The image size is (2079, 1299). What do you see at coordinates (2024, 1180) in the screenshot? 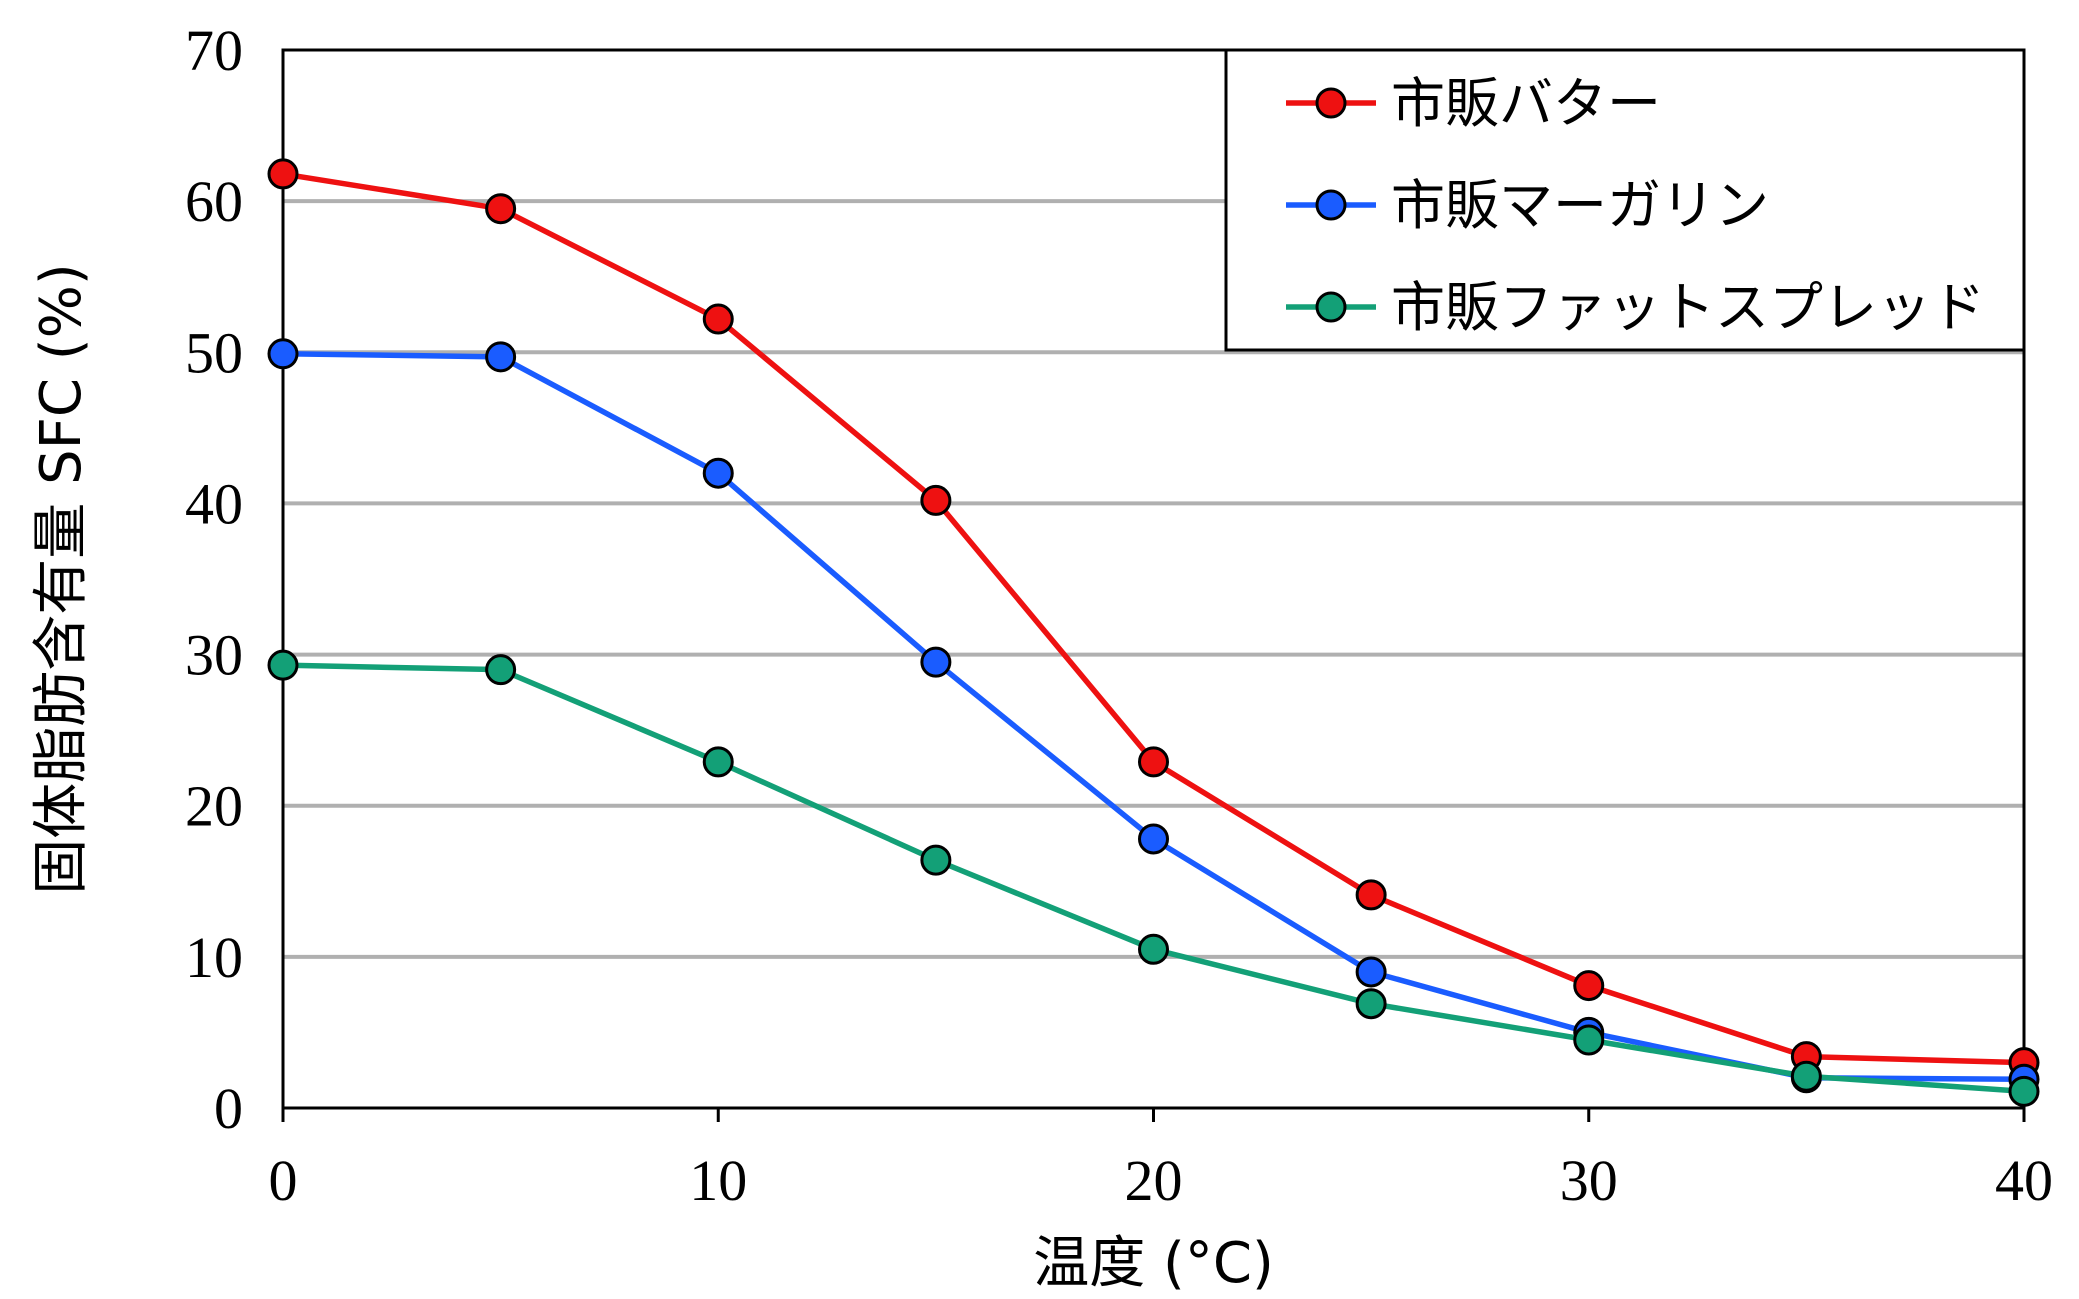
I see `x-tick-label: 40` at bounding box center [2024, 1180].